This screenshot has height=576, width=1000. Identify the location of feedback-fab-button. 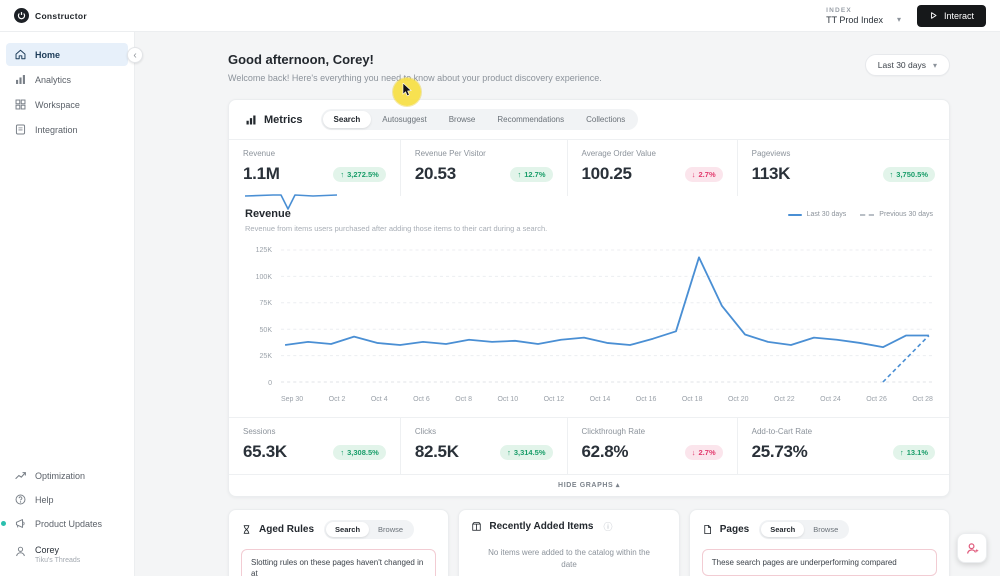
(972, 548).